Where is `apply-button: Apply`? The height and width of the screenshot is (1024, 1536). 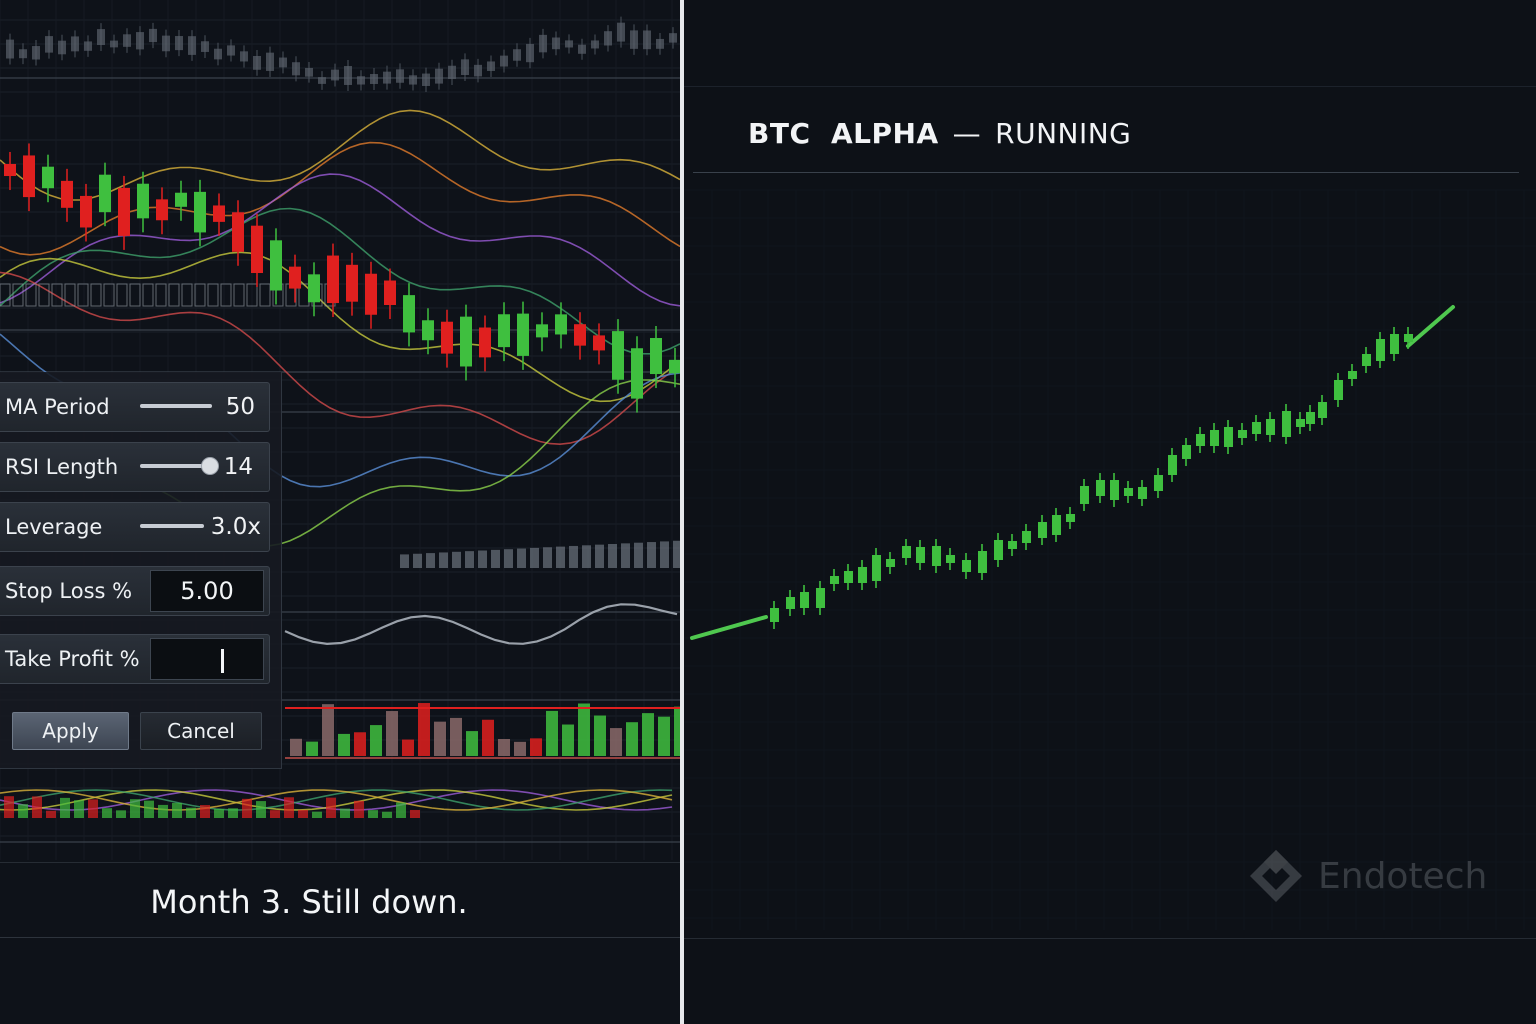
apply-button: Apply is located at coordinates (70, 731).